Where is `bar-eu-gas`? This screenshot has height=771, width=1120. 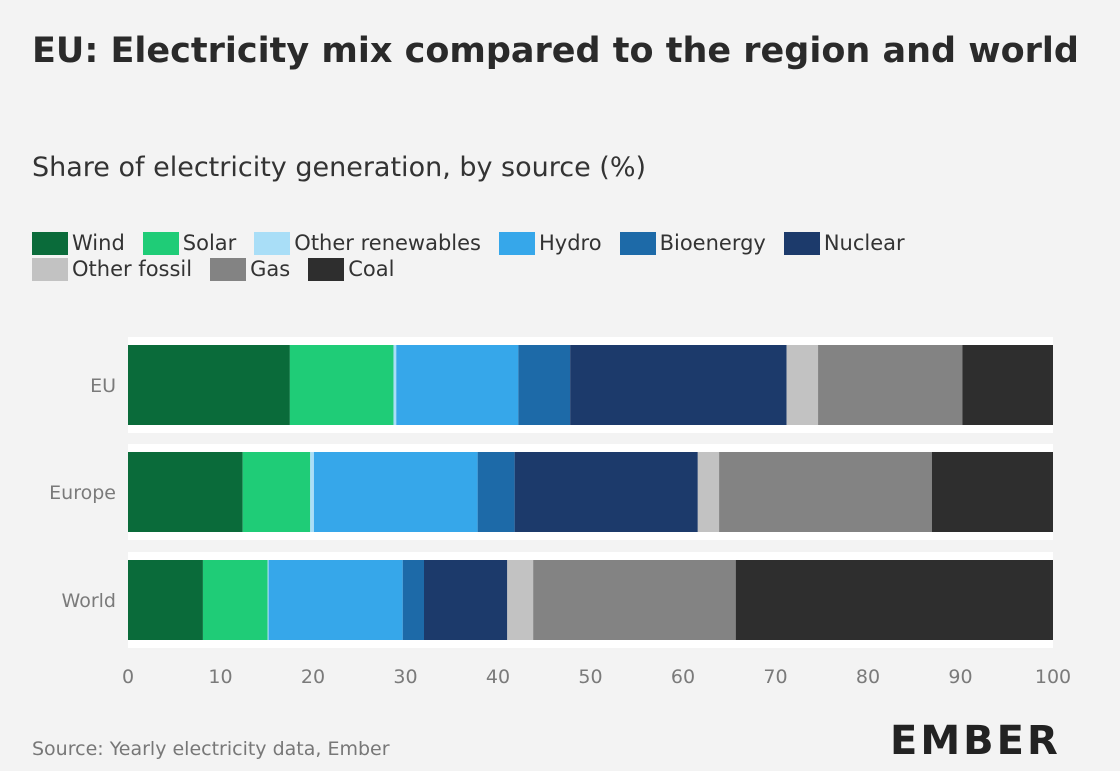 bar-eu-gas is located at coordinates (890, 385).